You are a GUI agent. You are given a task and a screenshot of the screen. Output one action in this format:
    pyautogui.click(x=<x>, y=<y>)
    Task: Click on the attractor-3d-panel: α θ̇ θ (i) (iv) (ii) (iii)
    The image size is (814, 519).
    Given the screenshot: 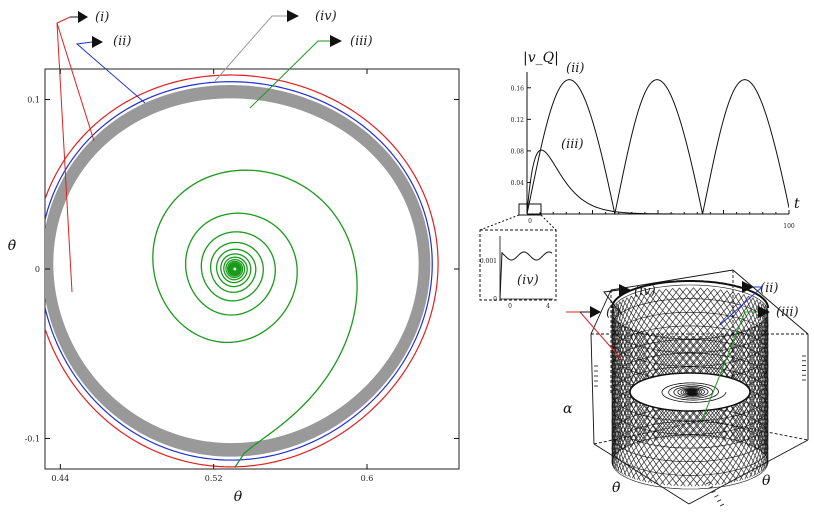 What is the action you would take?
    pyautogui.click(x=686, y=388)
    